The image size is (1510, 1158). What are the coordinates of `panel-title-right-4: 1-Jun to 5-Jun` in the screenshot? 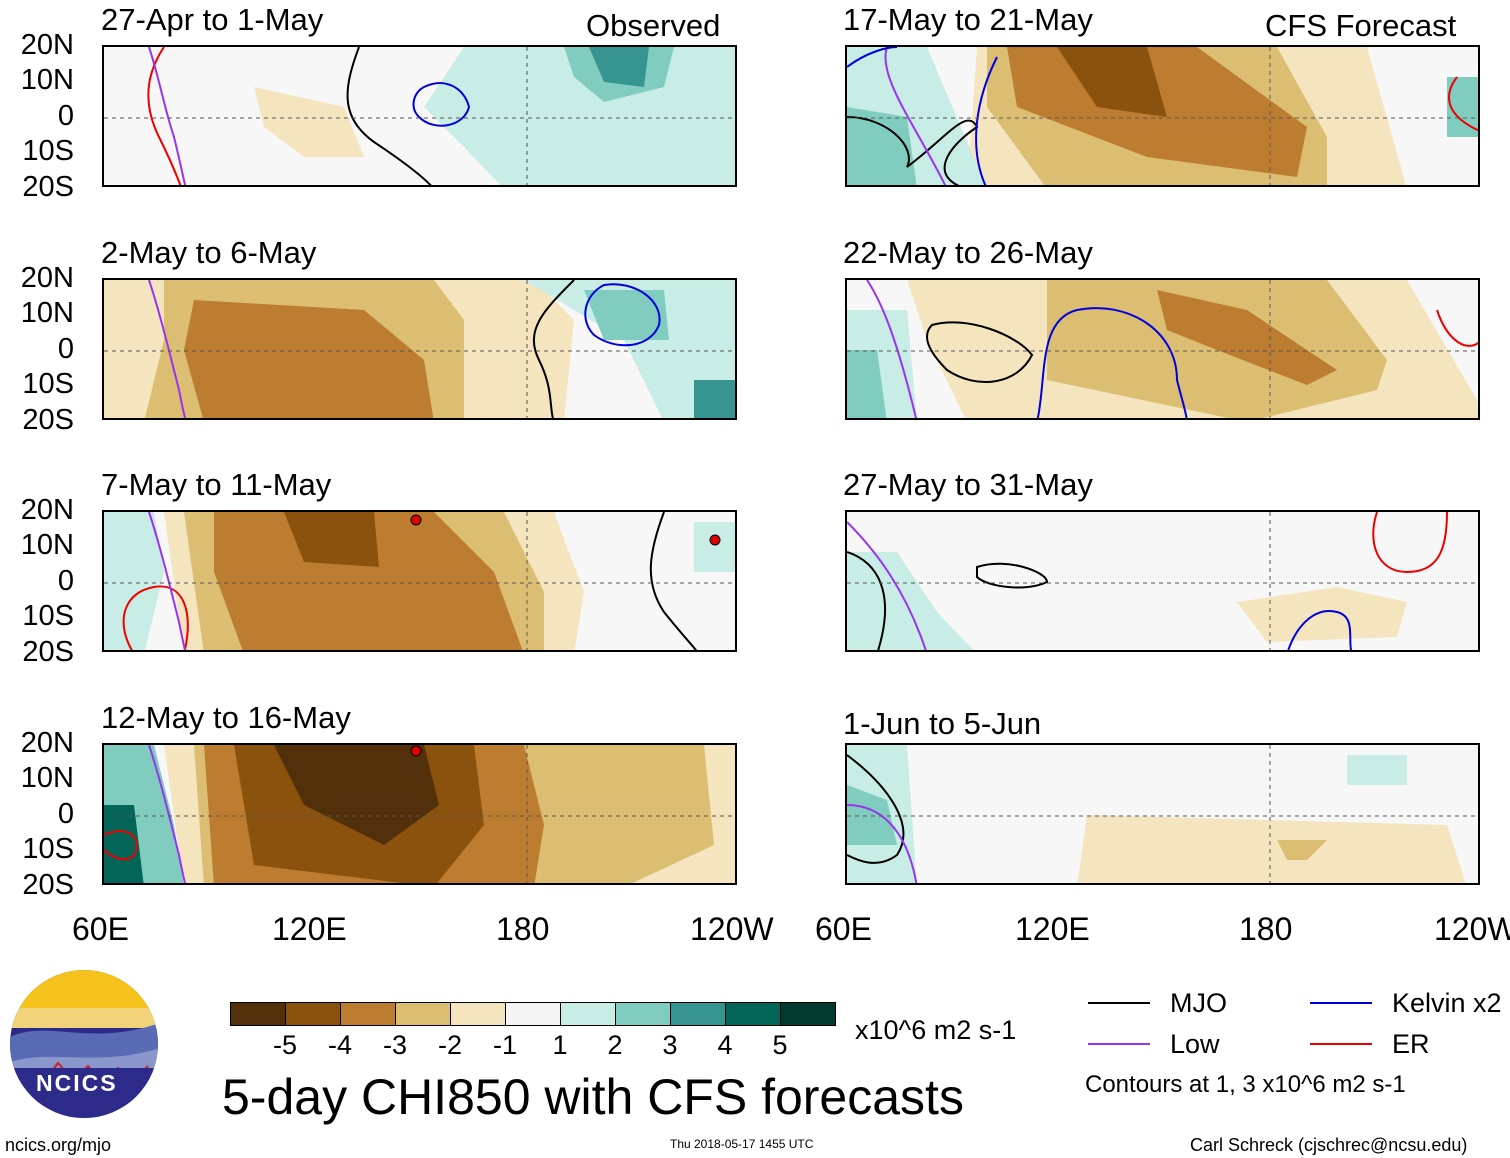 It's located at (942, 723).